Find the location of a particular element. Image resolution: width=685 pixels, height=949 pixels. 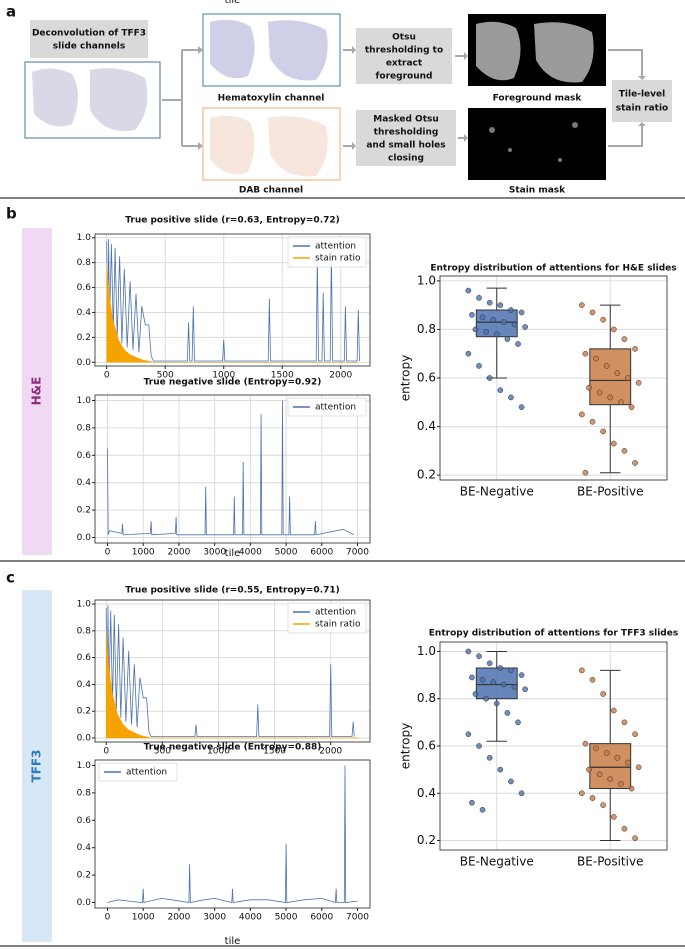

step-text: Masked Otsu is located at coordinates (406, 120).